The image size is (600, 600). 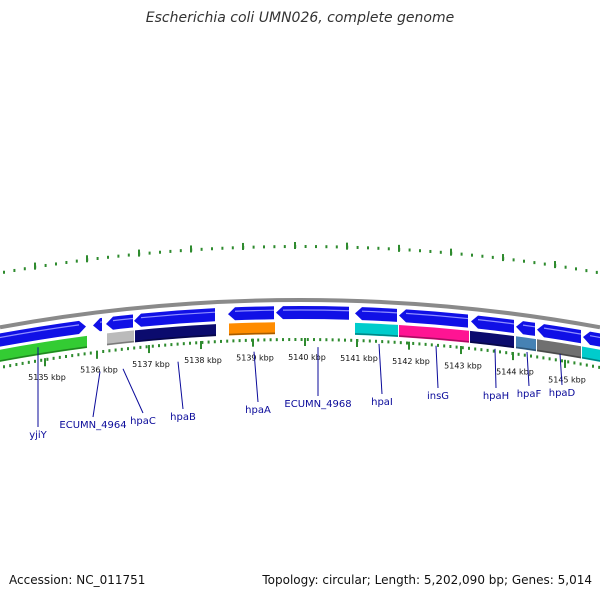 I want to click on gene-label-ecumn_4964: ECUMN_4964, so click(x=92, y=425).